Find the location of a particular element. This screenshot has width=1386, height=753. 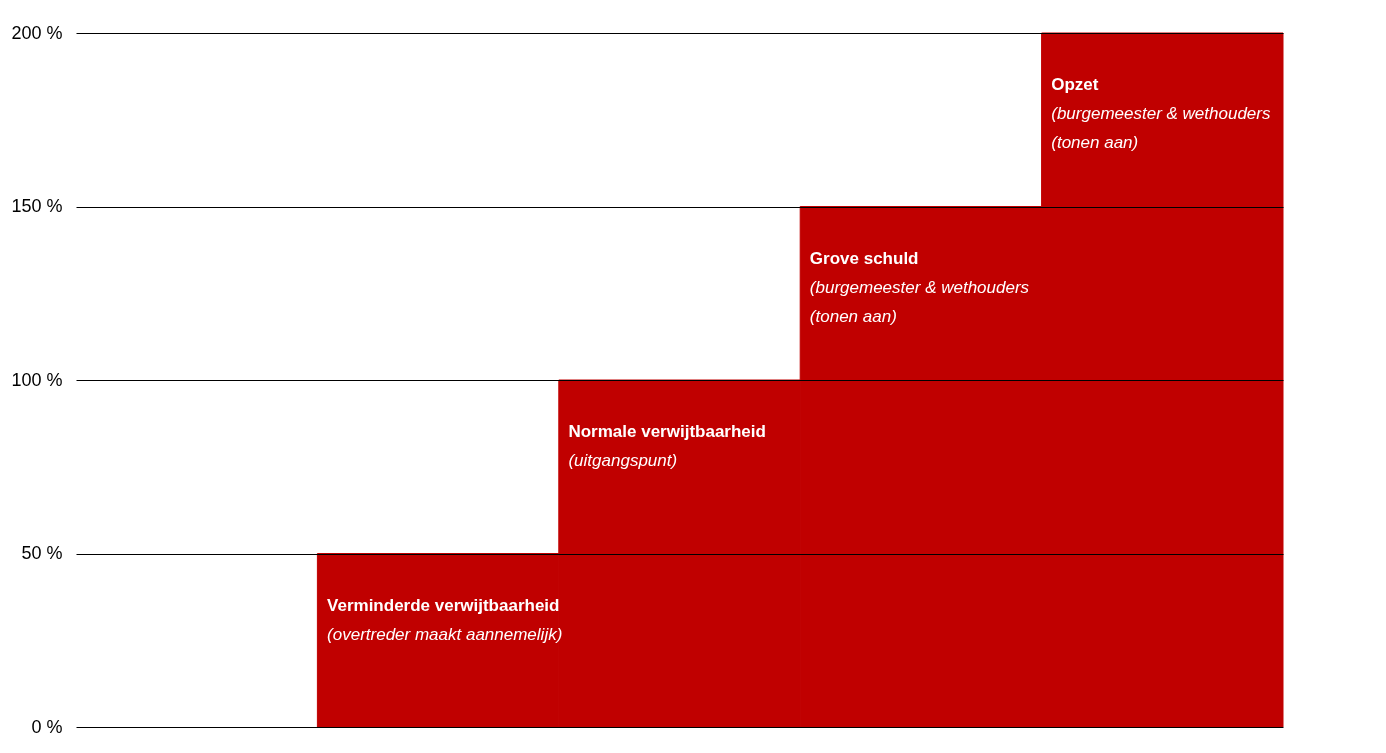

y-tick-label: 100 % is located at coordinates (37, 379).